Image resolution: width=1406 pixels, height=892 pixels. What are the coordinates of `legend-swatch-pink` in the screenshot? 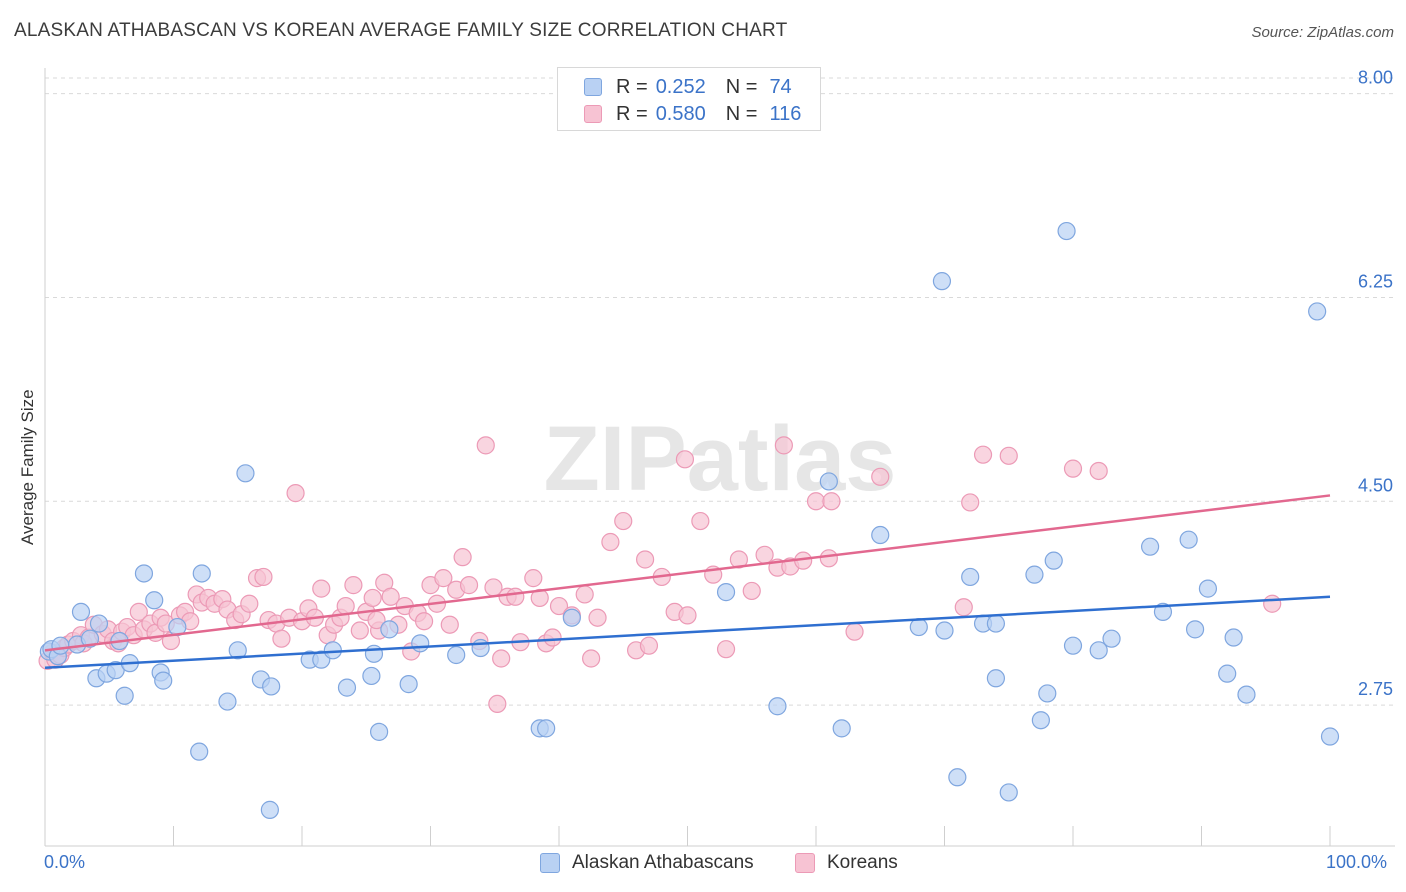 It's located at (805, 863).